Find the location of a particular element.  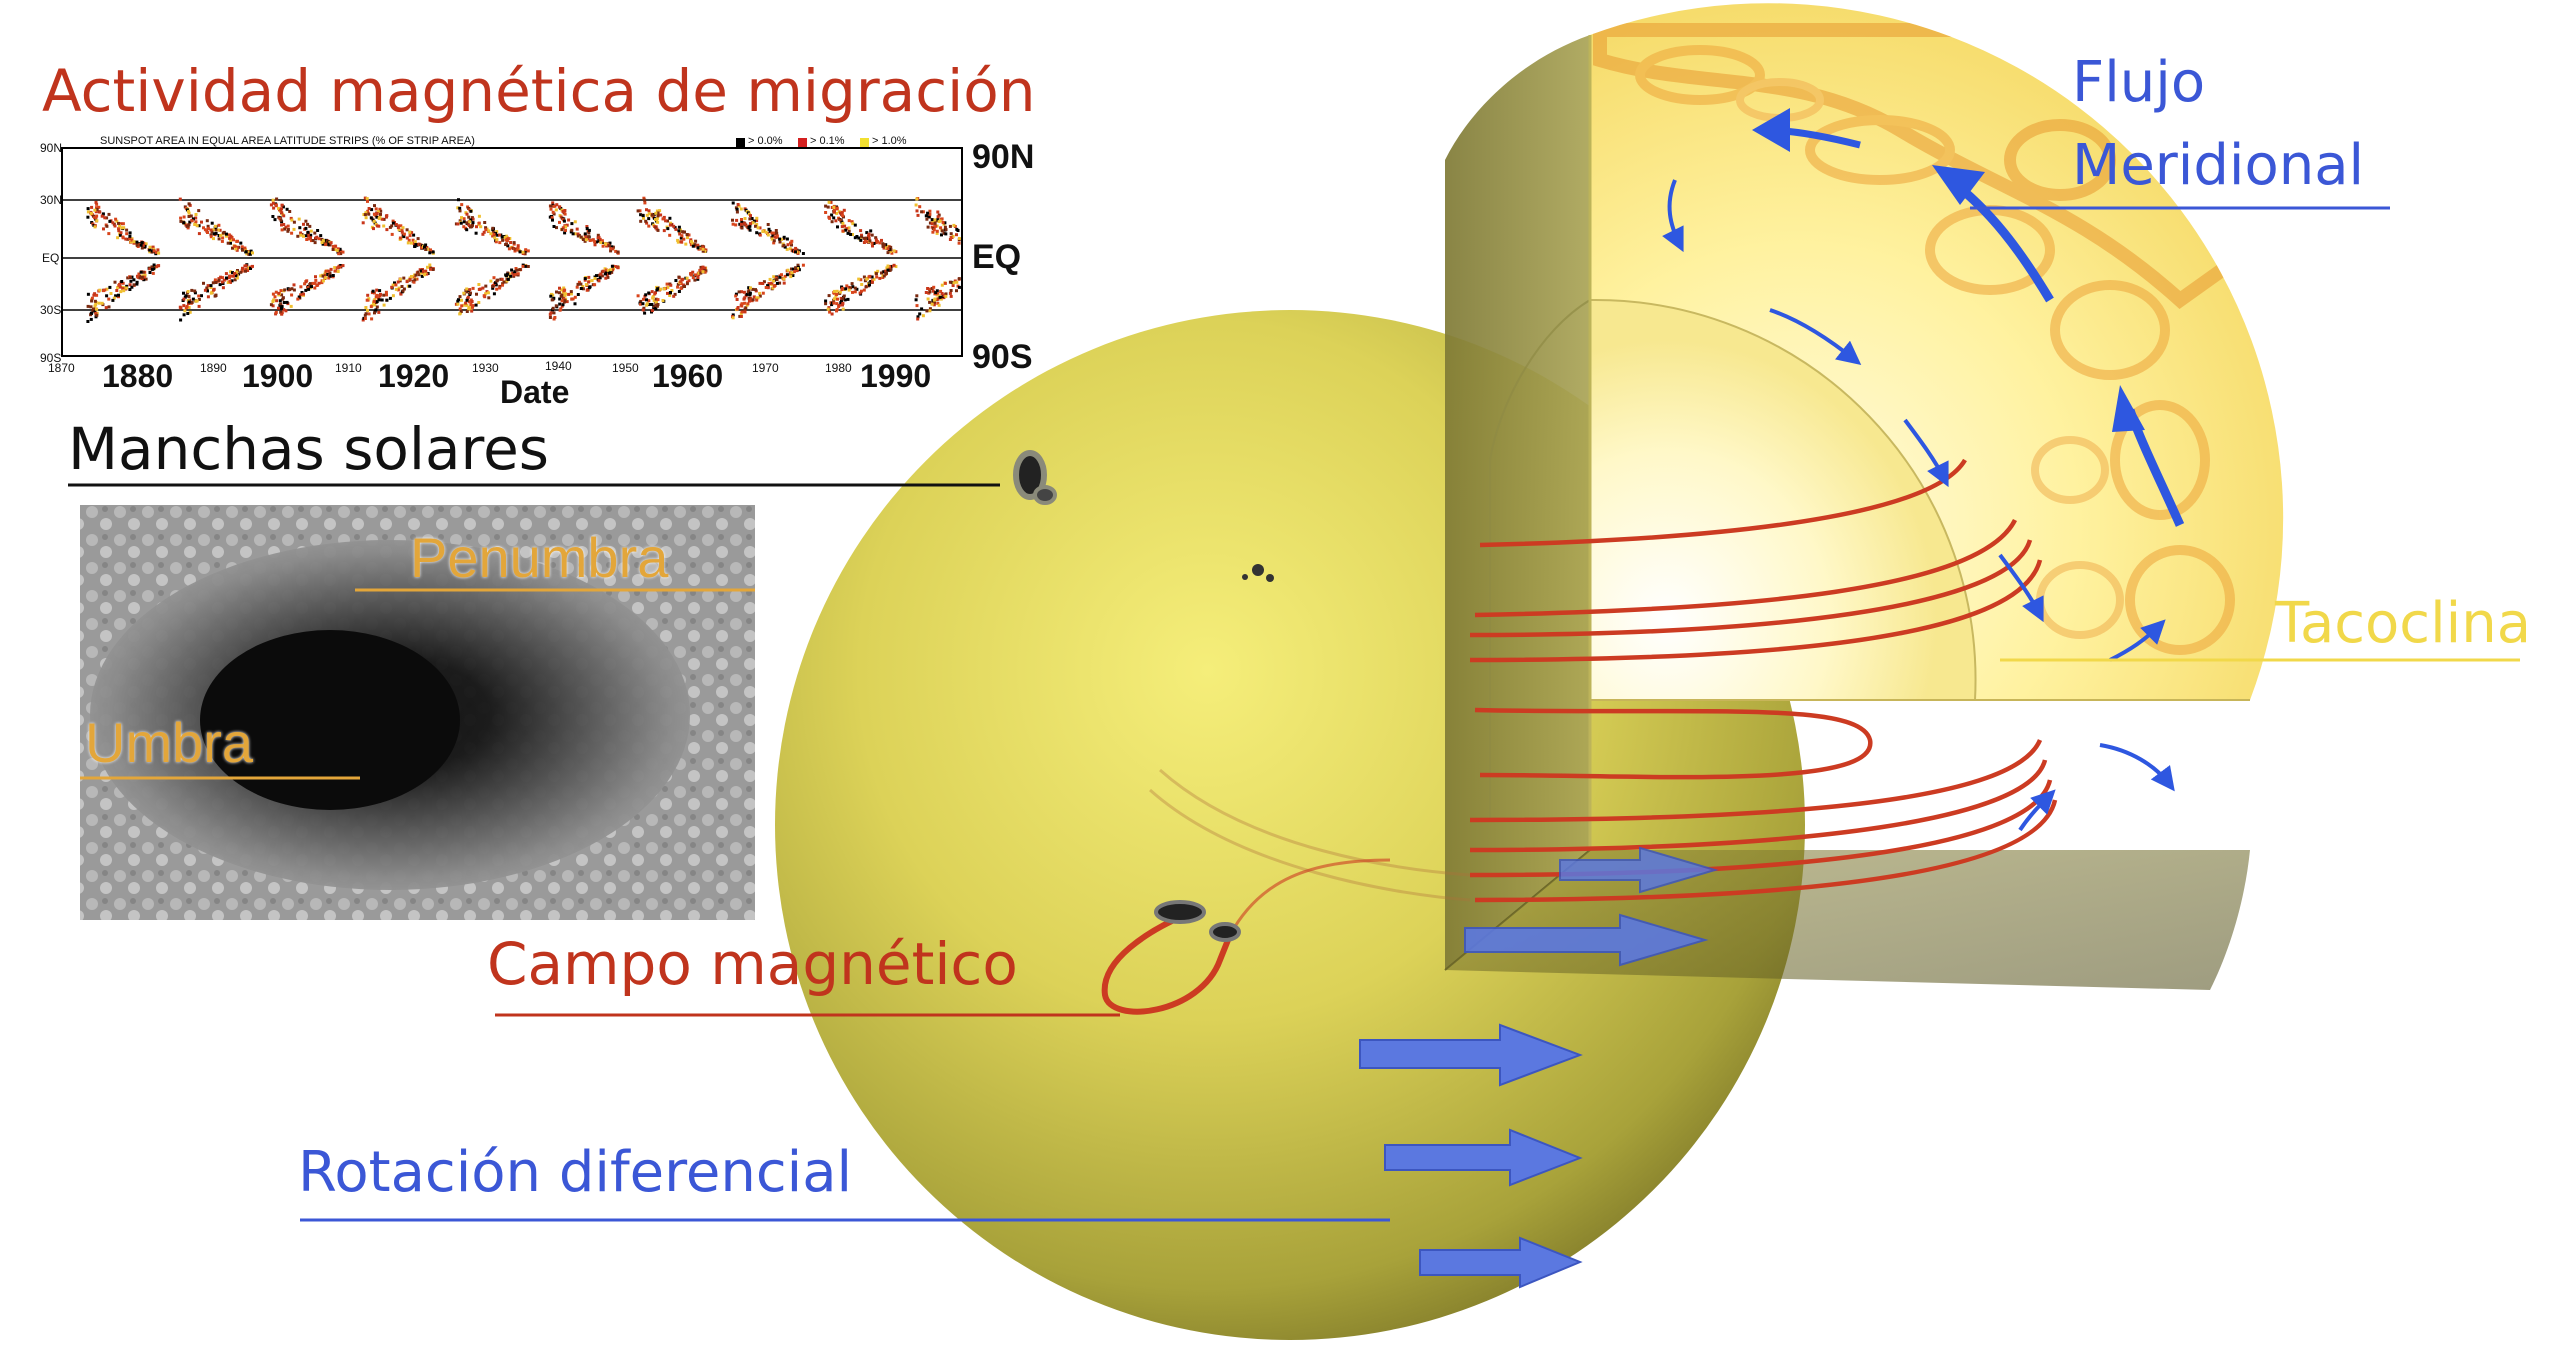

decade-1920: 1920 is located at coordinates (414, 376).